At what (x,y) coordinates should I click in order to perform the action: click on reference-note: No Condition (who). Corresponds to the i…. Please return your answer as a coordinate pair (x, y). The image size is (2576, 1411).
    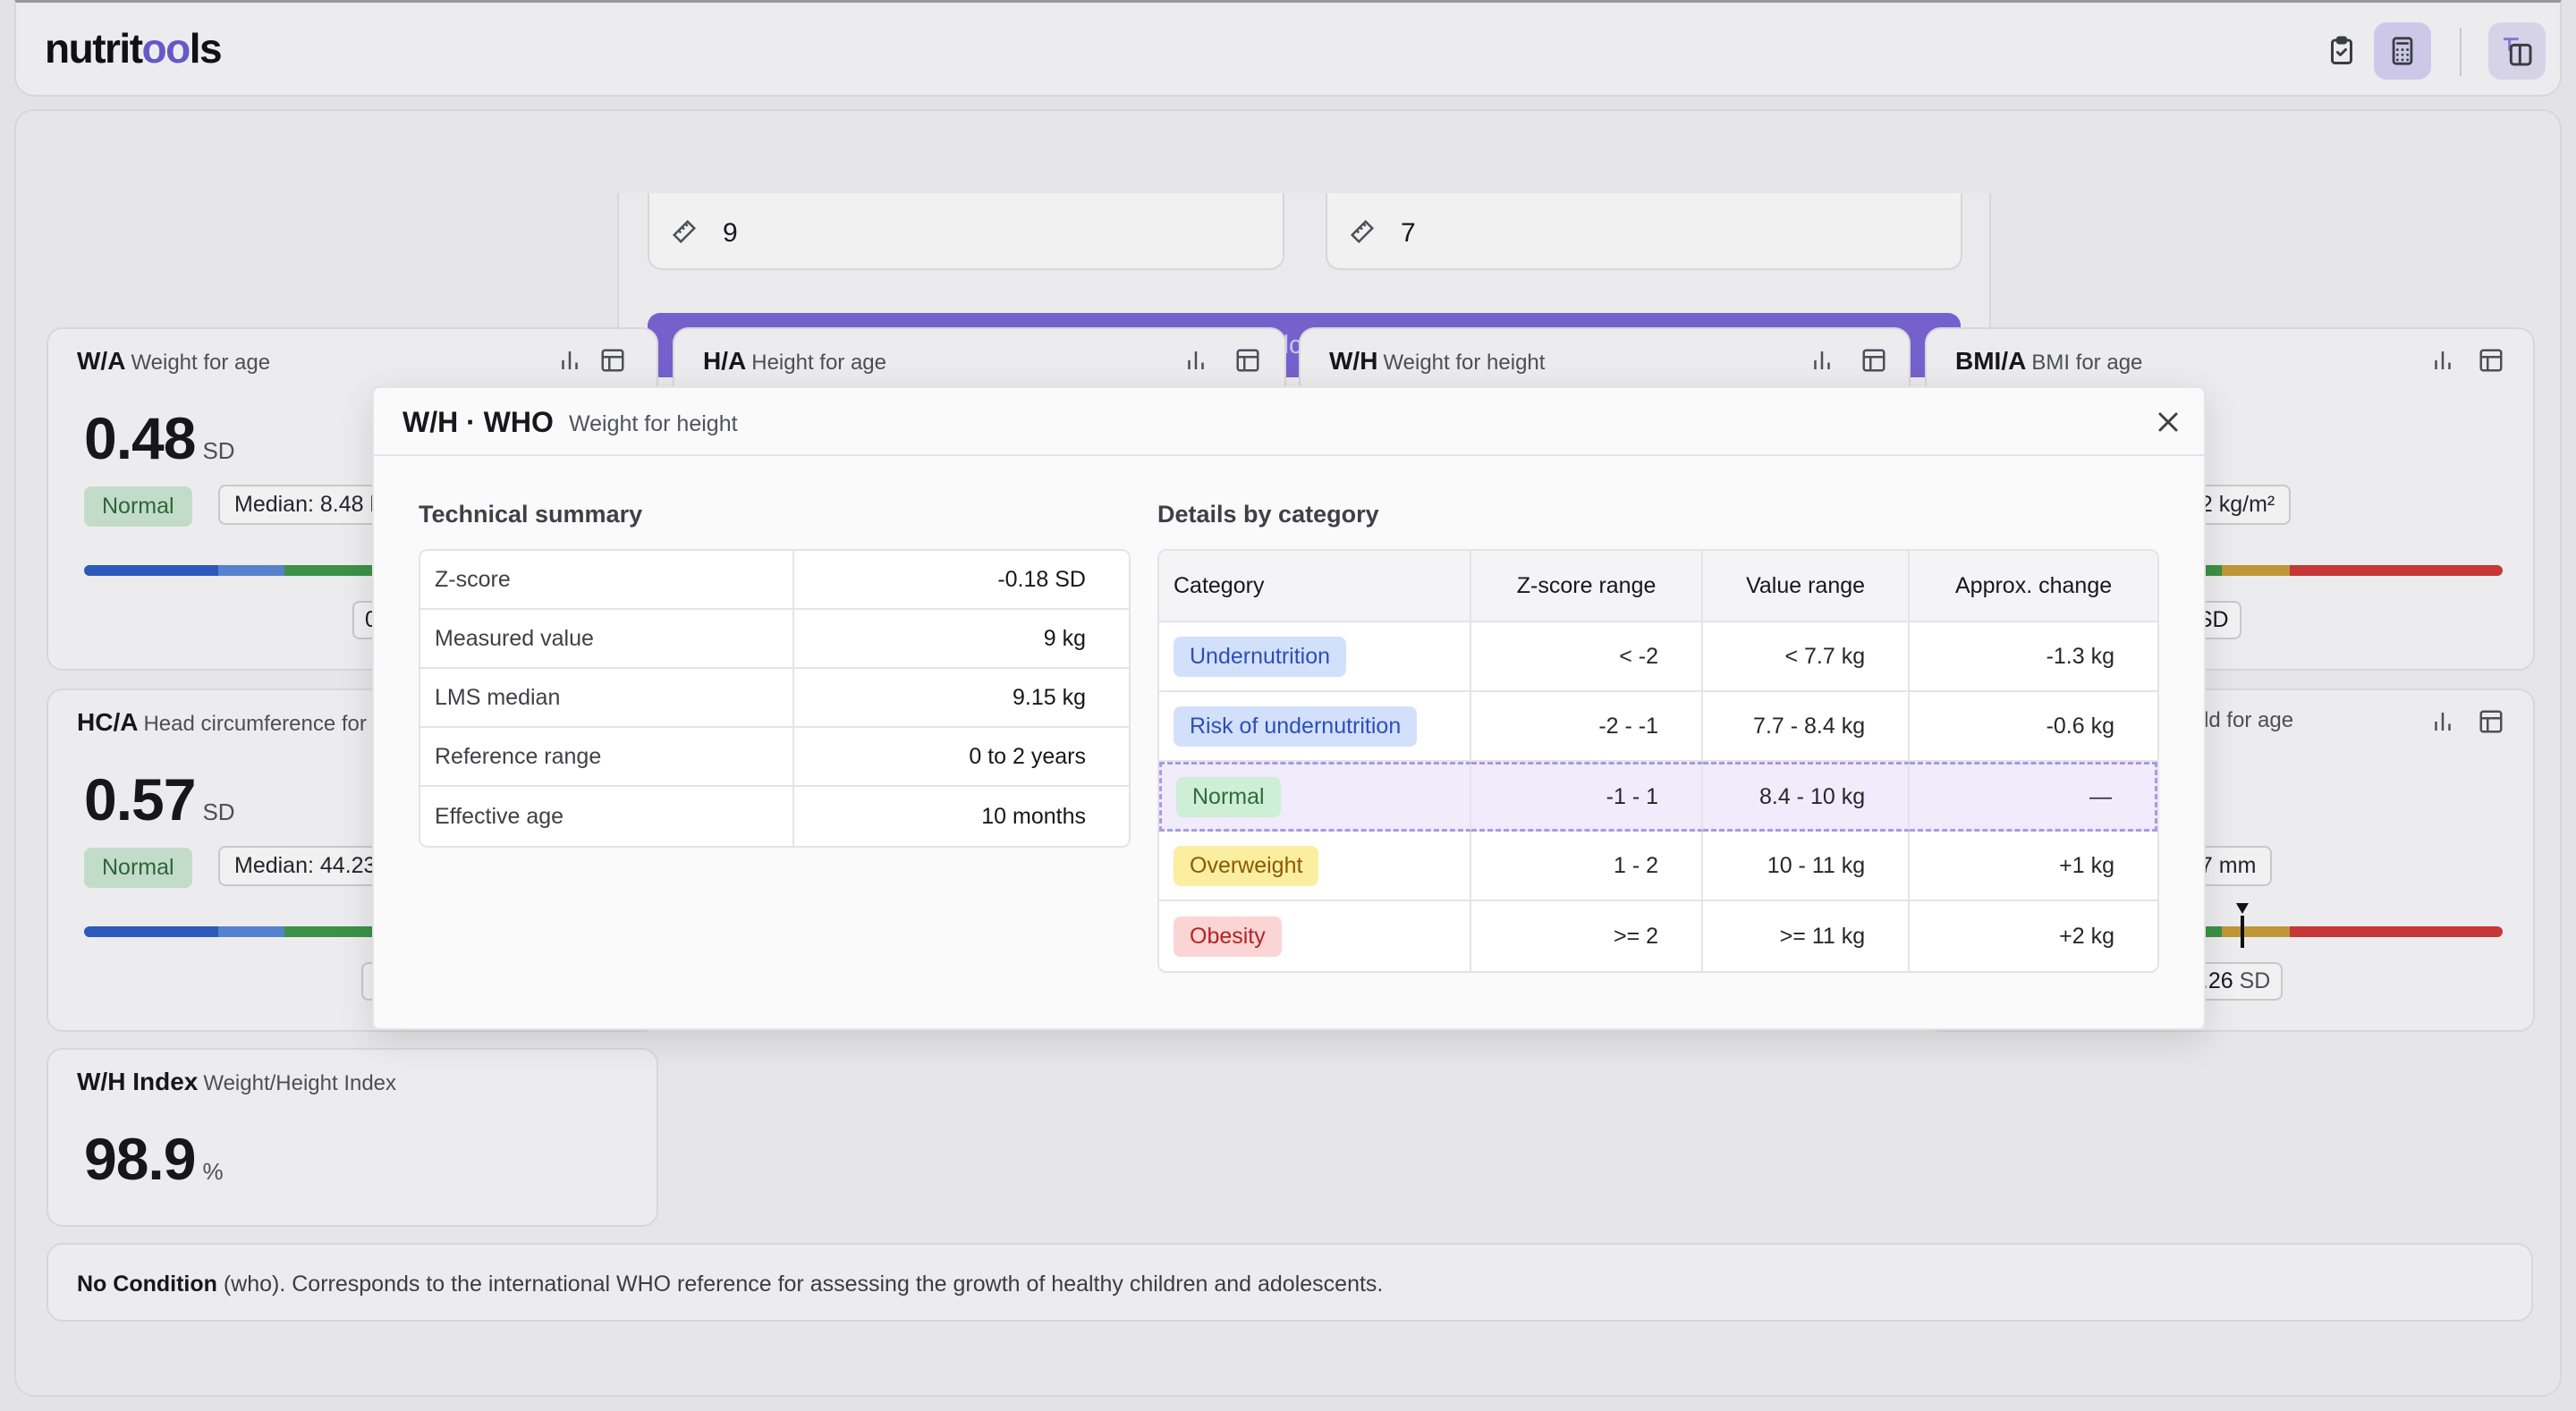
    Looking at the image, I should click on (1290, 1282).